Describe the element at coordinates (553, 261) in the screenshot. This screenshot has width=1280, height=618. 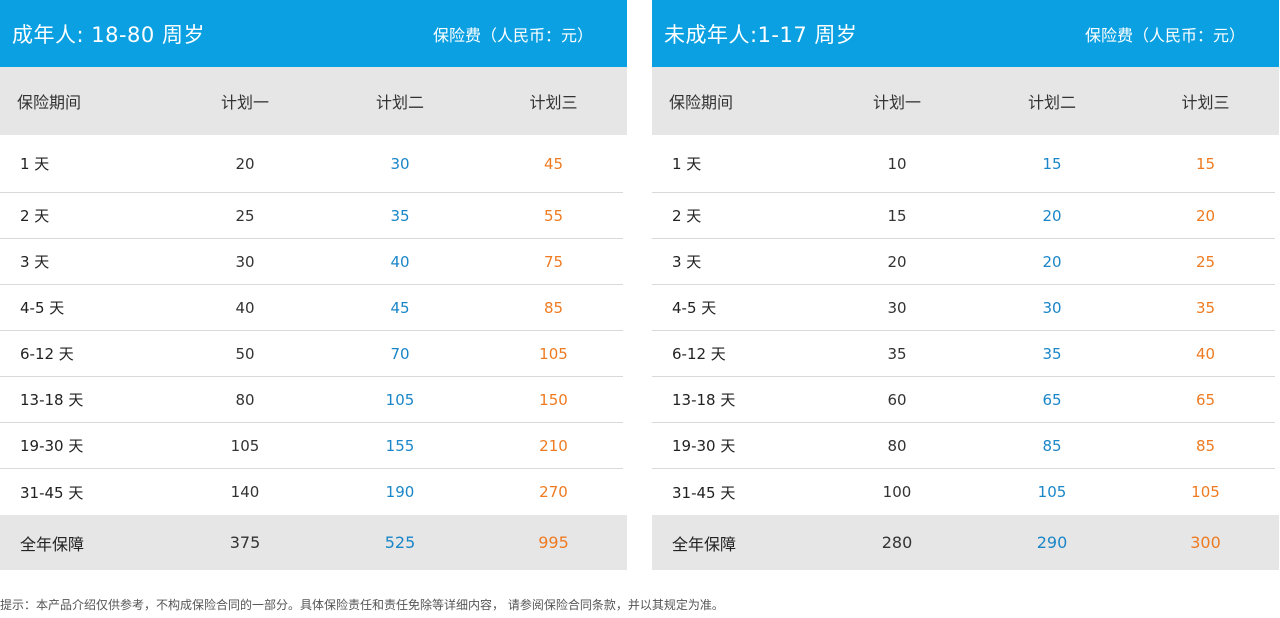
I see `plan3-cell: 75` at that location.